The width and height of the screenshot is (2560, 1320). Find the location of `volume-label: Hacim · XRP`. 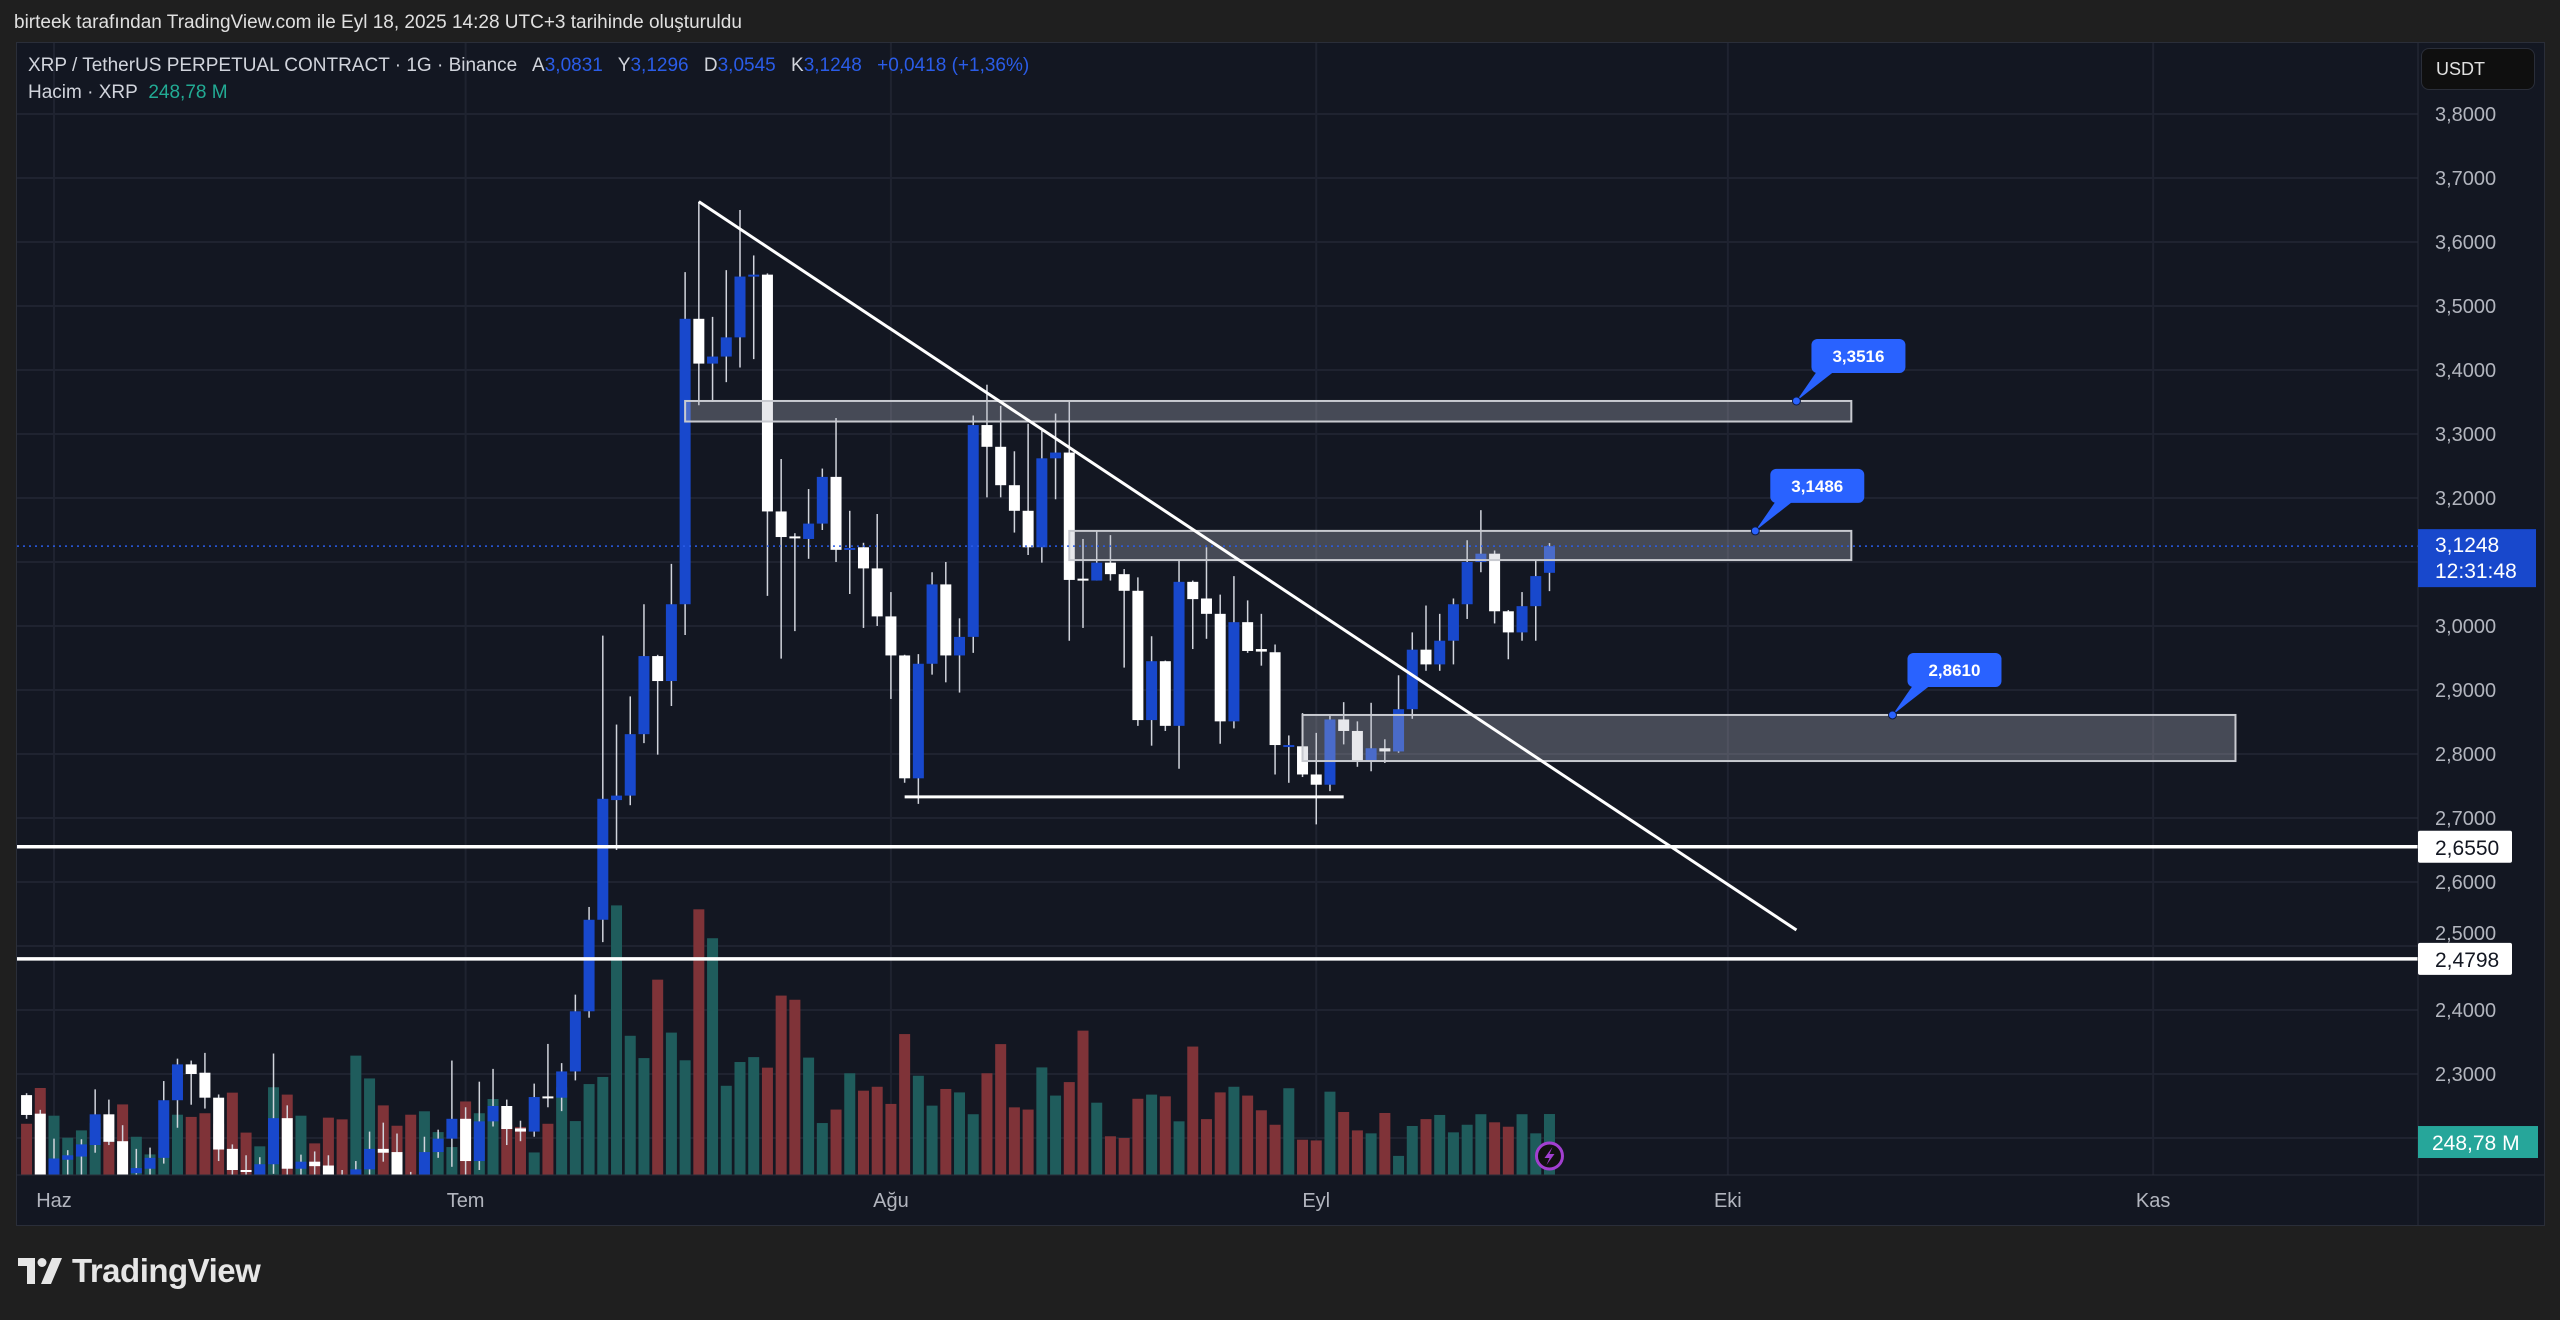

volume-label: Hacim · XRP is located at coordinates (83, 92).